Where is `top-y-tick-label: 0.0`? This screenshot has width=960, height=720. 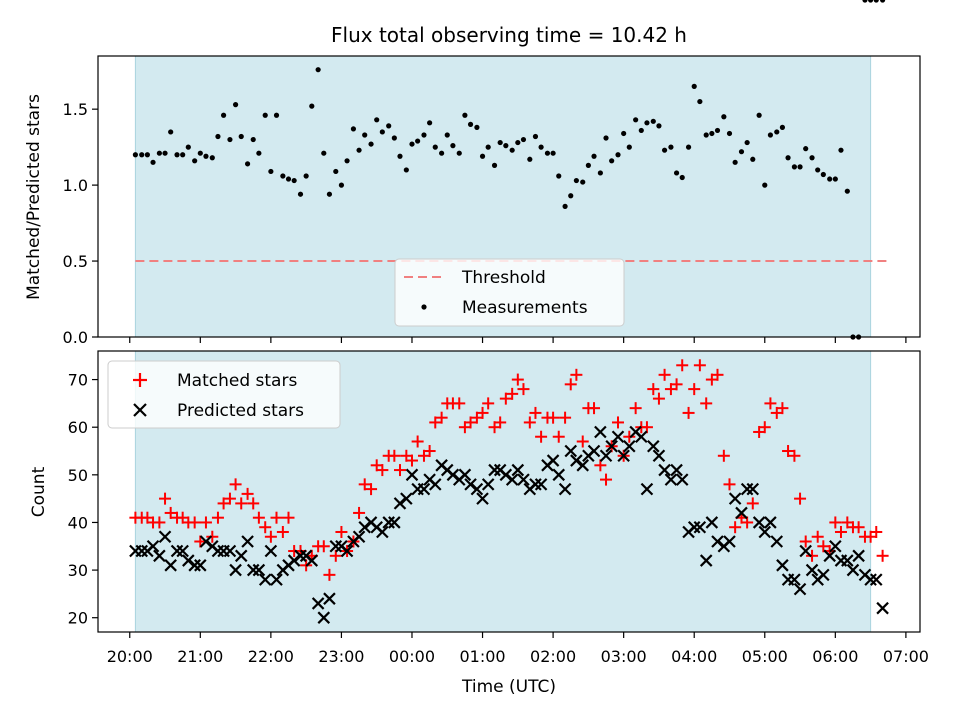
top-y-tick-label: 0.0 is located at coordinates (75, 337).